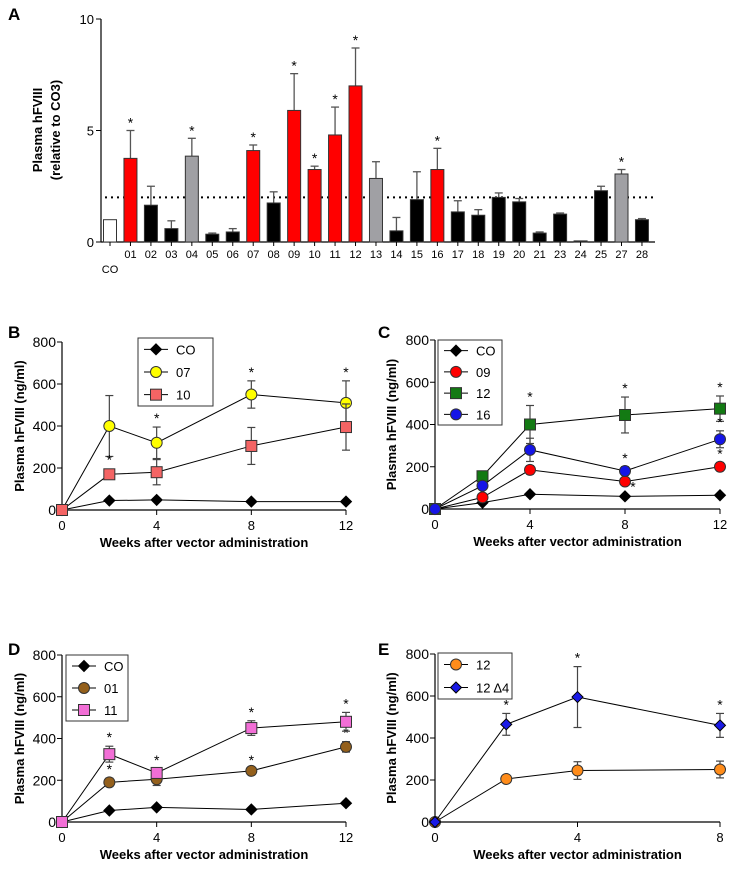 The width and height of the screenshot is (736, 879). Describe the element at coordinates (577, 739) in the screenshot. I see `series-12-Δ4: * * *` at that location.